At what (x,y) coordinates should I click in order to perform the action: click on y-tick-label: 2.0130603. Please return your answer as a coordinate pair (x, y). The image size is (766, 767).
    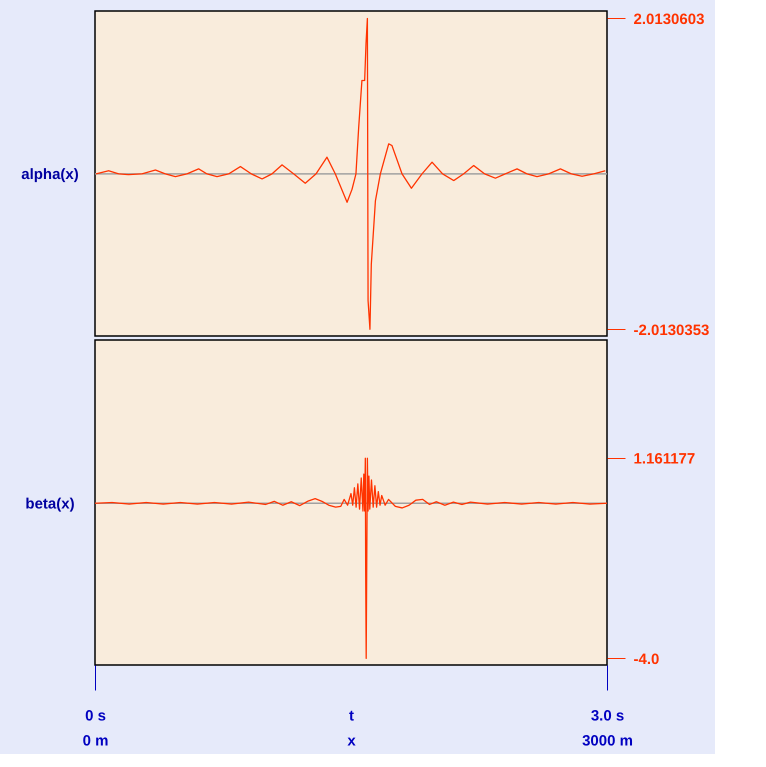
    Looking at the image, I should click on (669, 19).